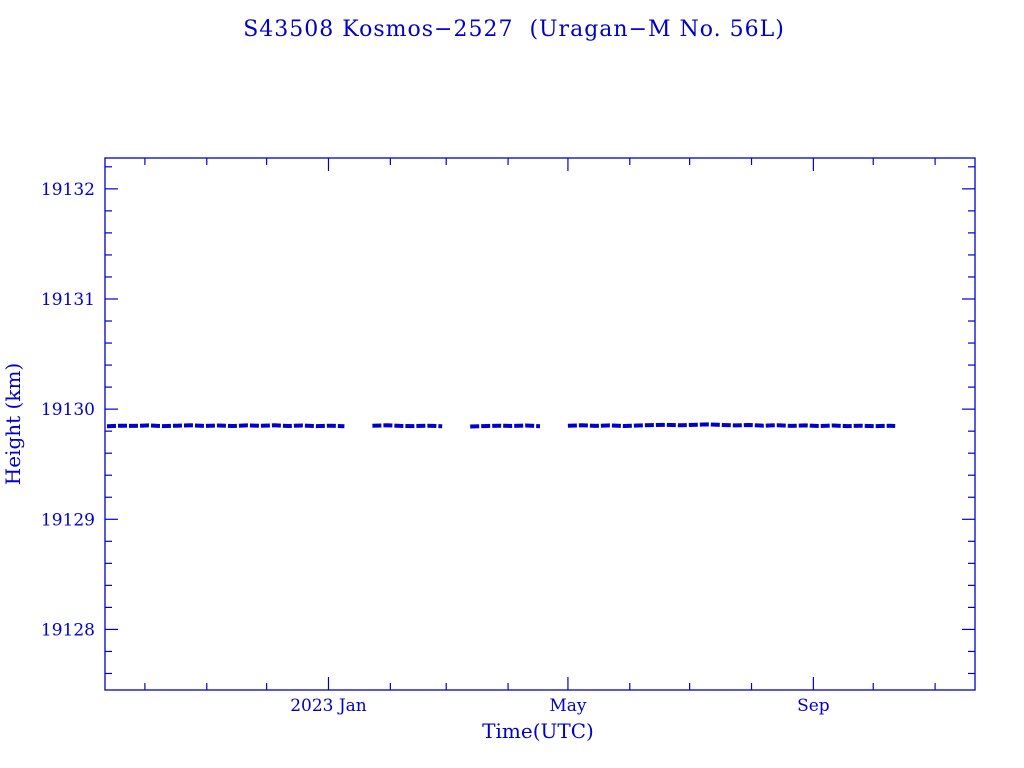 This screenshot has height=768, width=1024. Describe the element at coordinates (68, 630) in the screenshot. I see `y-tick-label: 19128` at that location.